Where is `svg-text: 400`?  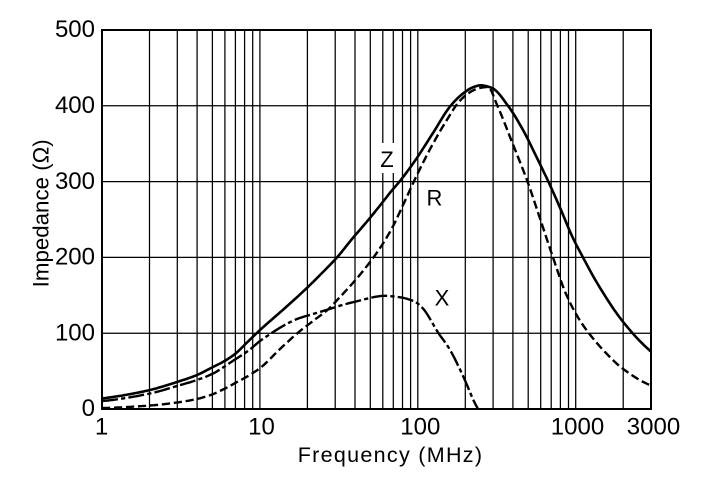 svg-text: 400 is located at coordinates (75, 105).